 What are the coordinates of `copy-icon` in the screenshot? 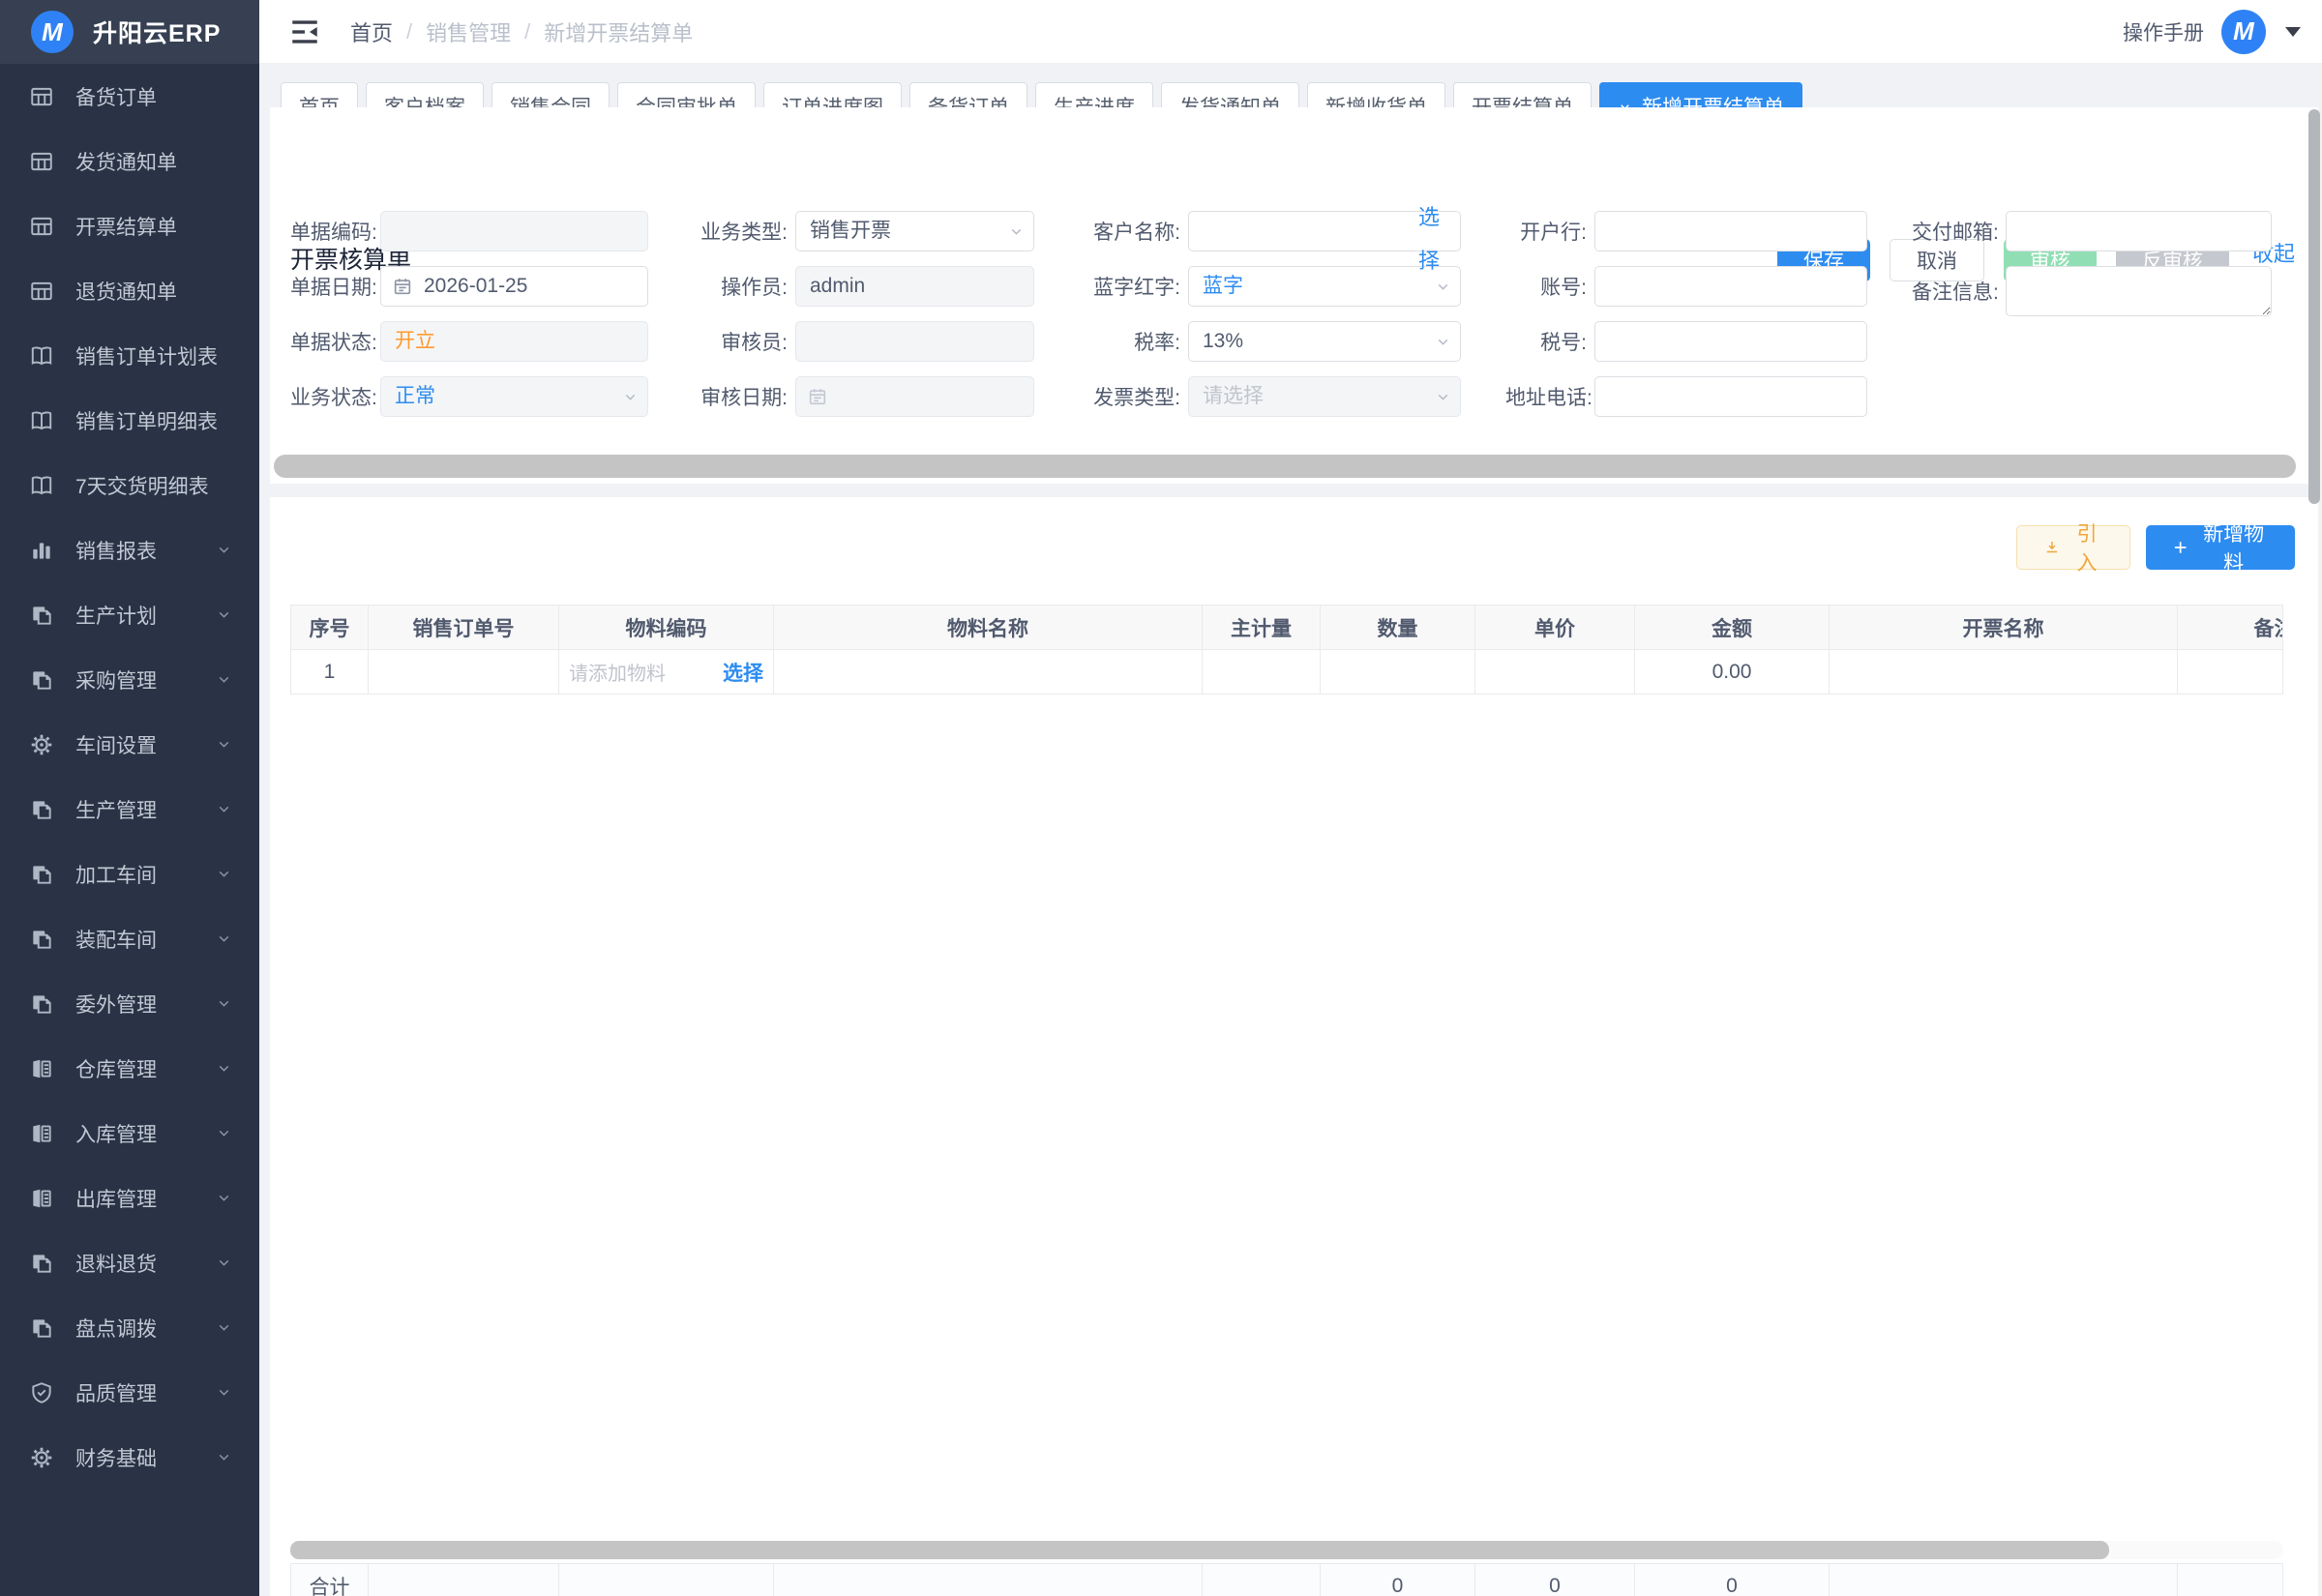 It's located at (41, 680).